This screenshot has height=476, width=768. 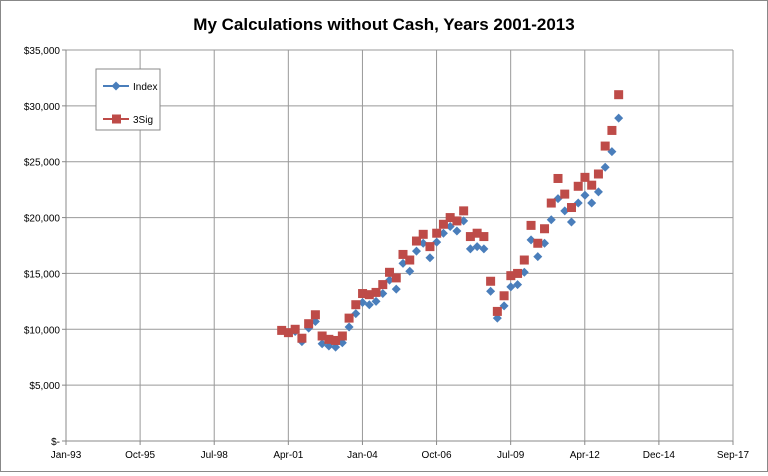 What do you see at coordinates (66, 455) in the screenshot?
I see `x-tick-label: Jan-93` at bounding box center [66, 455].